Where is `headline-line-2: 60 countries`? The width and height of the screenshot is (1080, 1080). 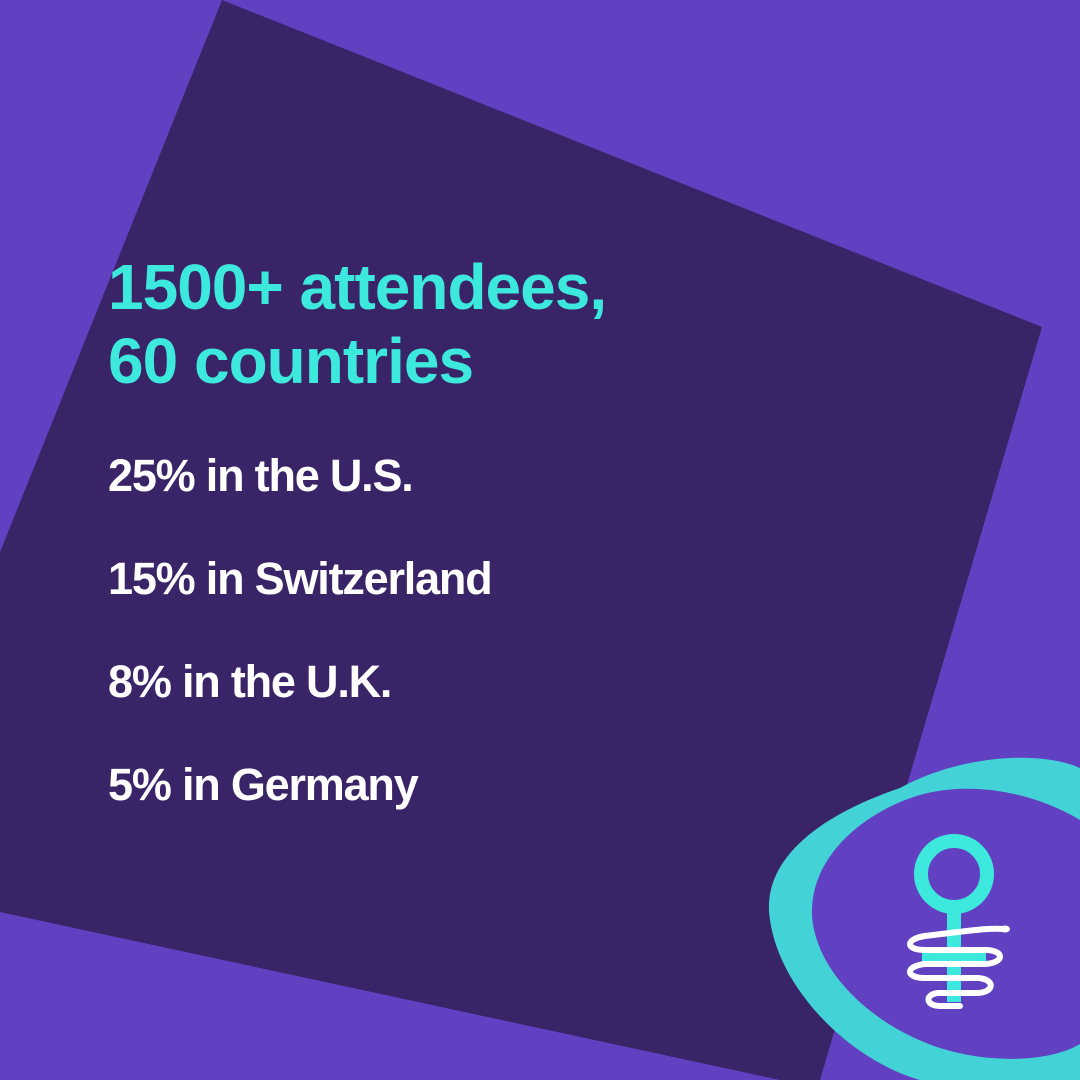
headline-line-2: 60 countries is located at coordinates (291, 361).